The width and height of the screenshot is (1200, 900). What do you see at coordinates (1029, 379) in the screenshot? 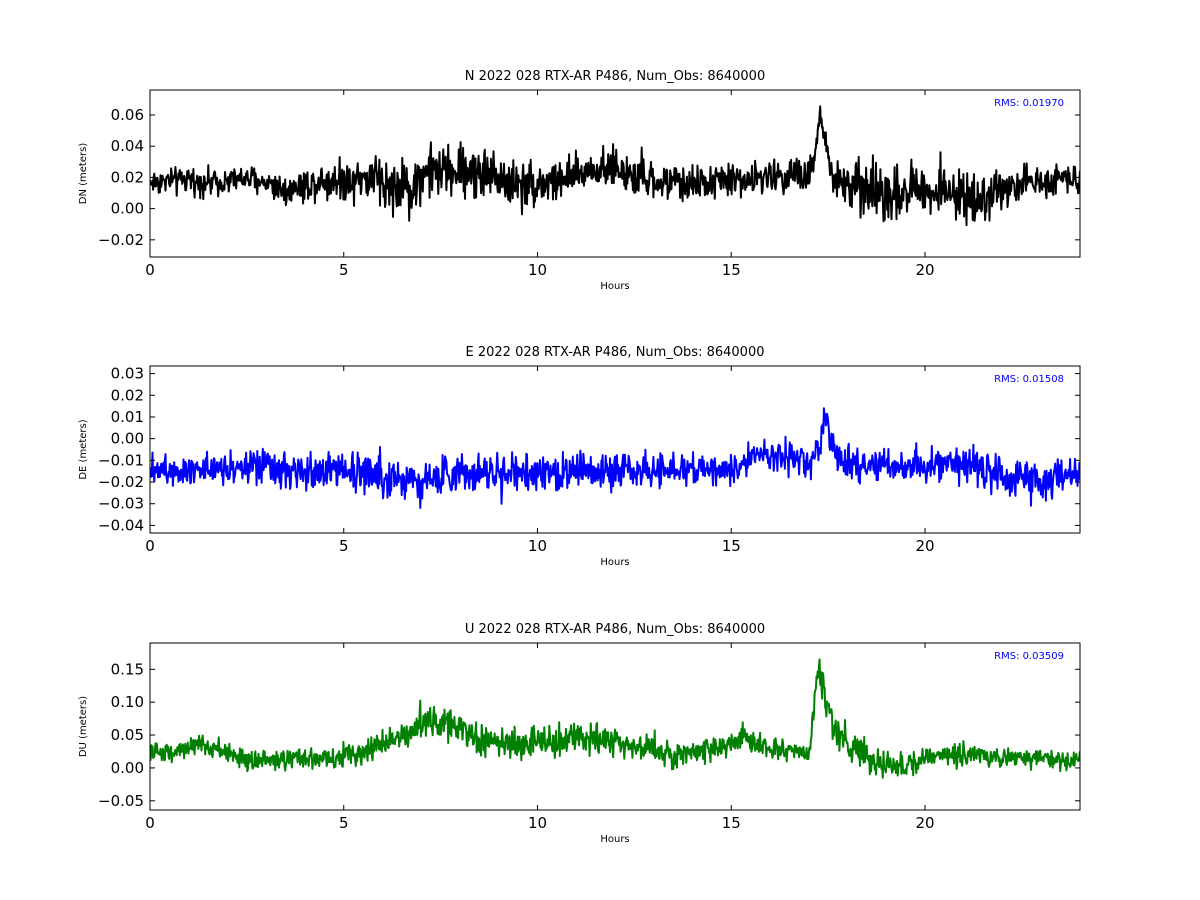
I see `east-rms-annotation: RMS: 0.01508` at bounding box center [1029, 379].